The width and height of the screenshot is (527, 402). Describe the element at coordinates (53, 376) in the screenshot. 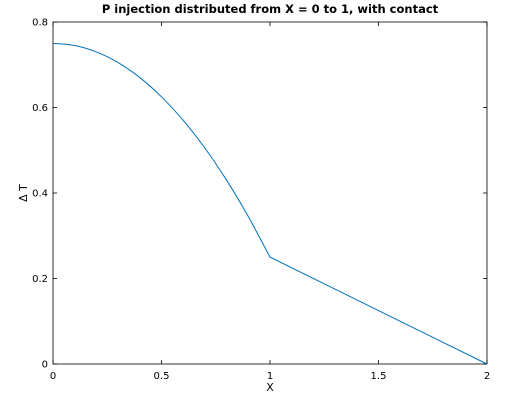

I see `x-tick-label: 0` at that location.